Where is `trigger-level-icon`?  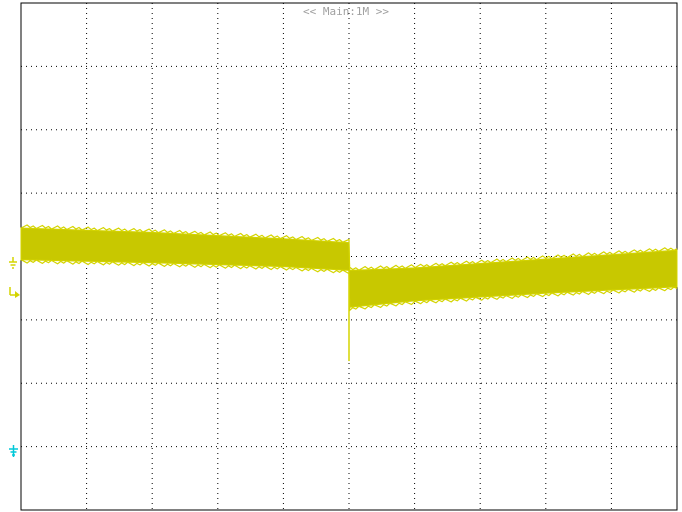 trigger-level-icon is located at coordinates (14, 292).